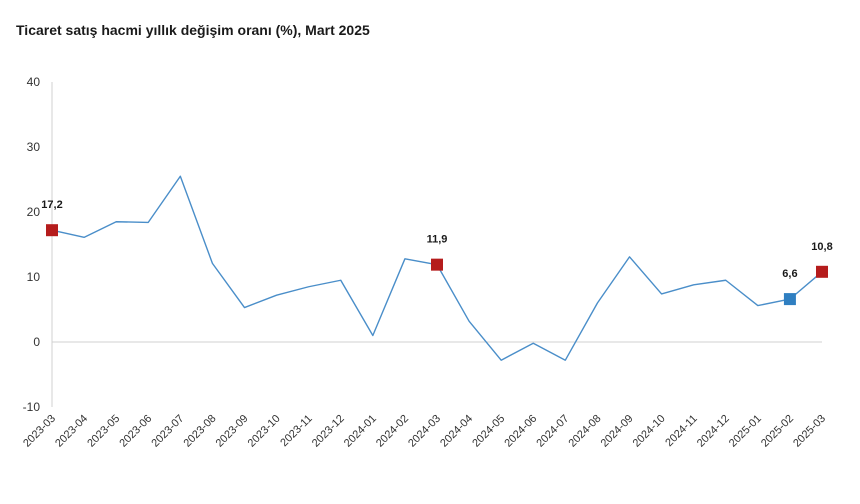  I want to click on x-tick-label: 2025-03, so click(809, 431).